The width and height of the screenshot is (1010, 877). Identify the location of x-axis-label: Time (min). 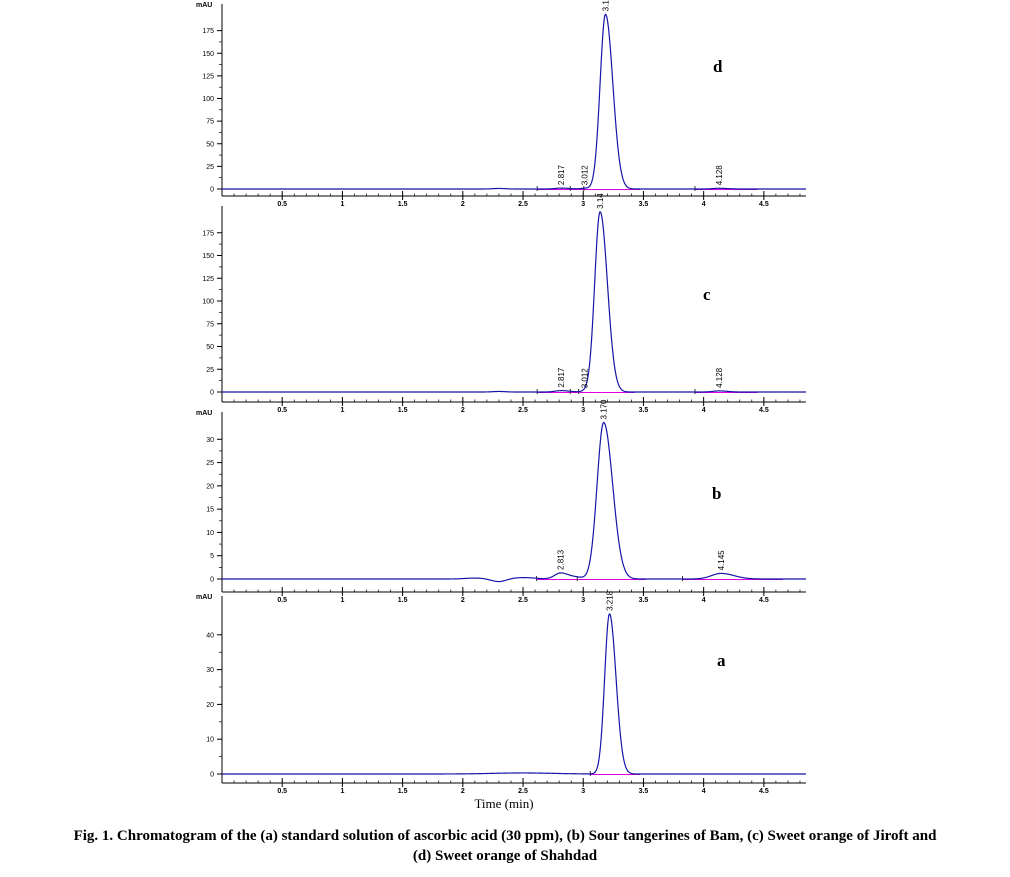
(503, 803).